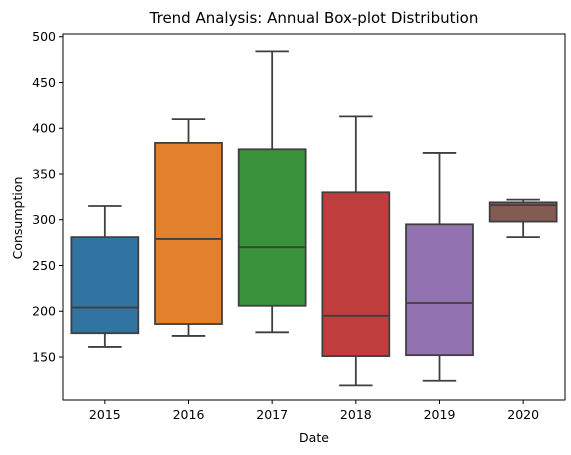 This screenshot has width=571, height=455. What do you see at coordinates (44, 219) in the screenshot?
I see `y-tick-label-300: 300` at bounding box center [44, 219].